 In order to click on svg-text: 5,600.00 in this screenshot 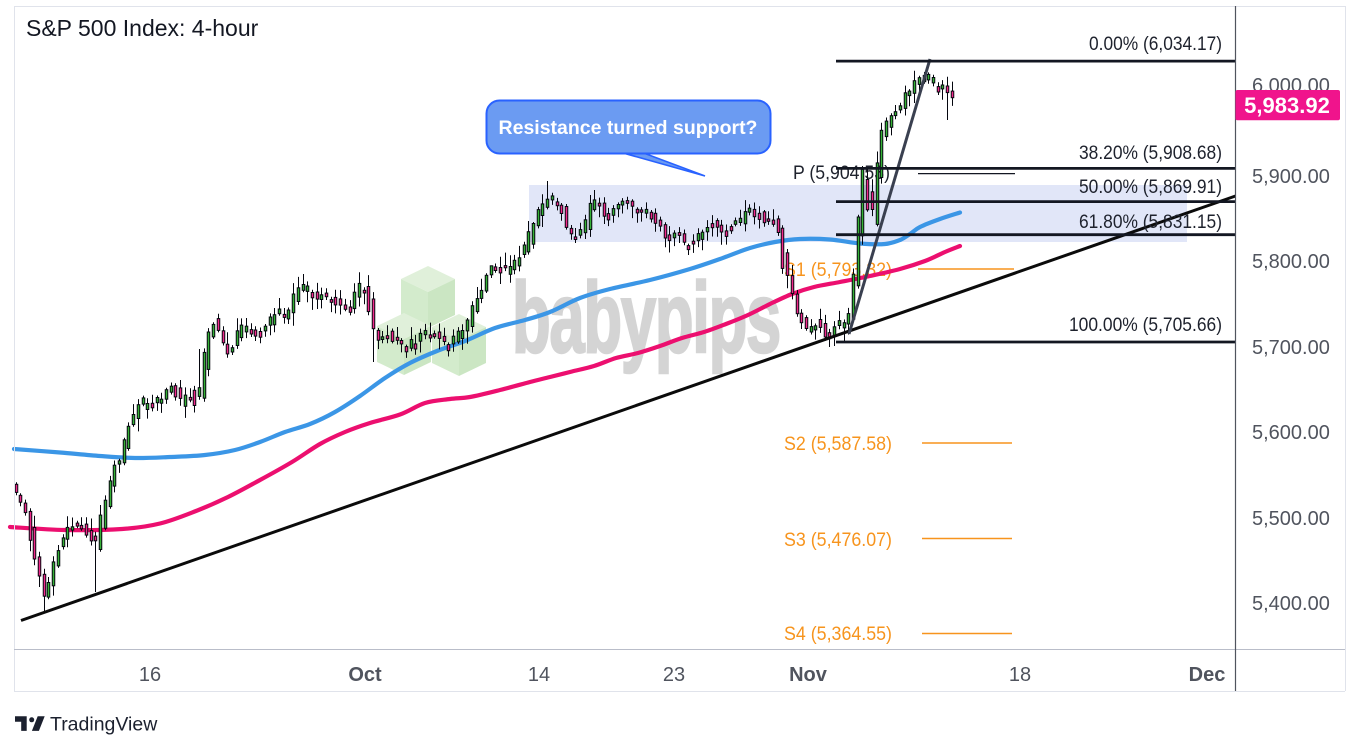, I will do `click(1291, 433)`.